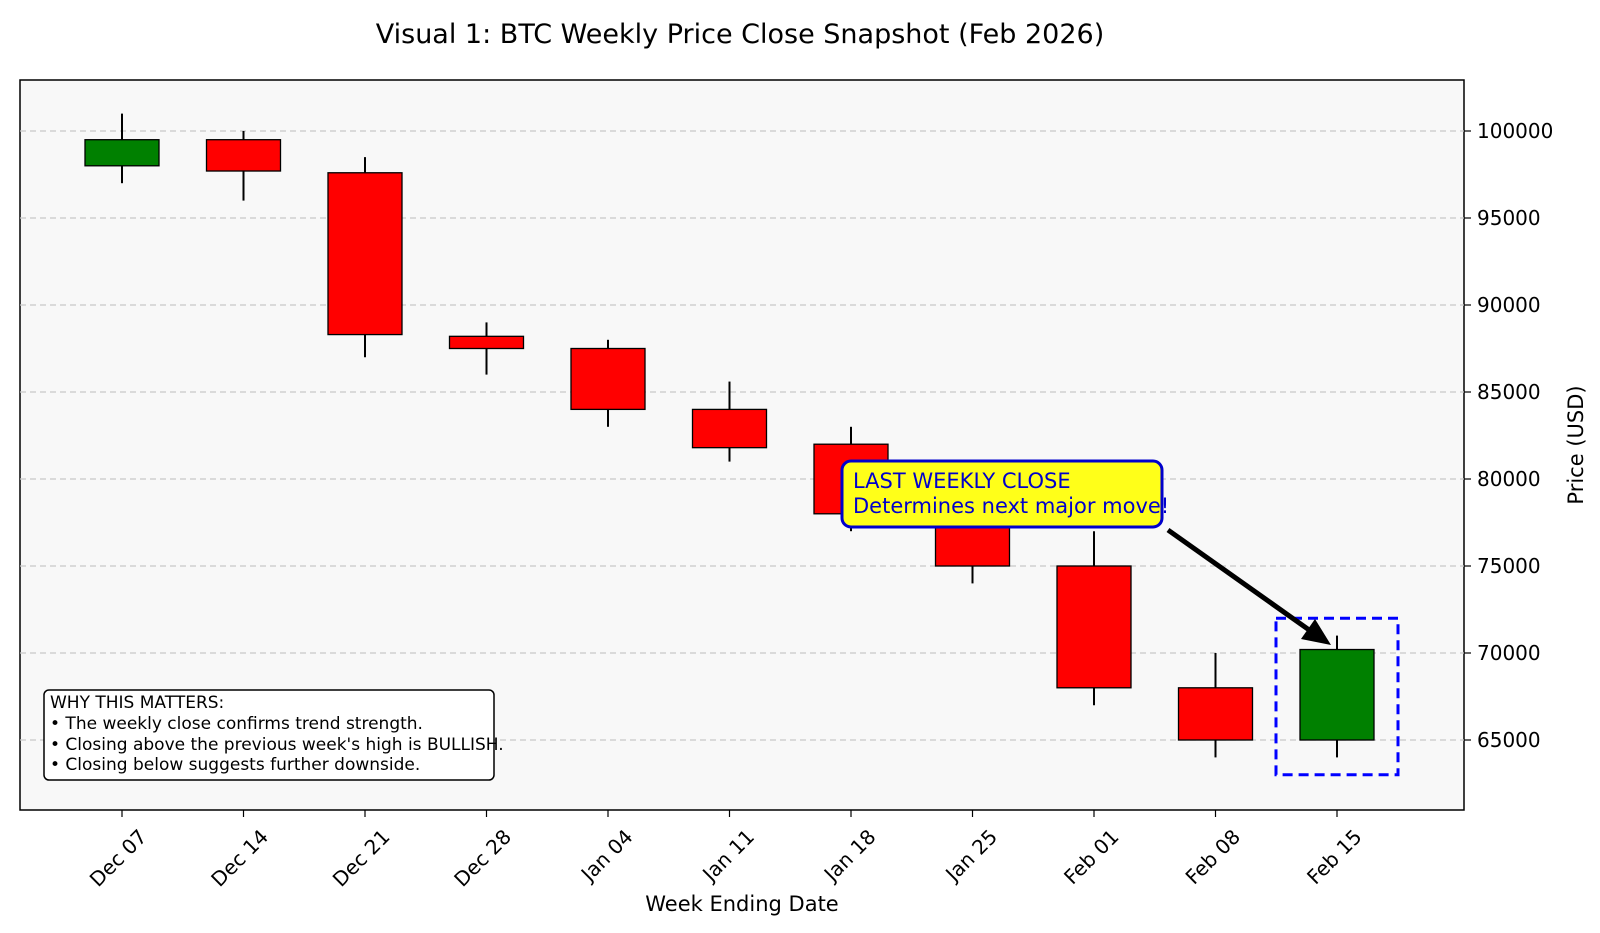  I want to click on callout-arrow-head, so click(1316, 632).